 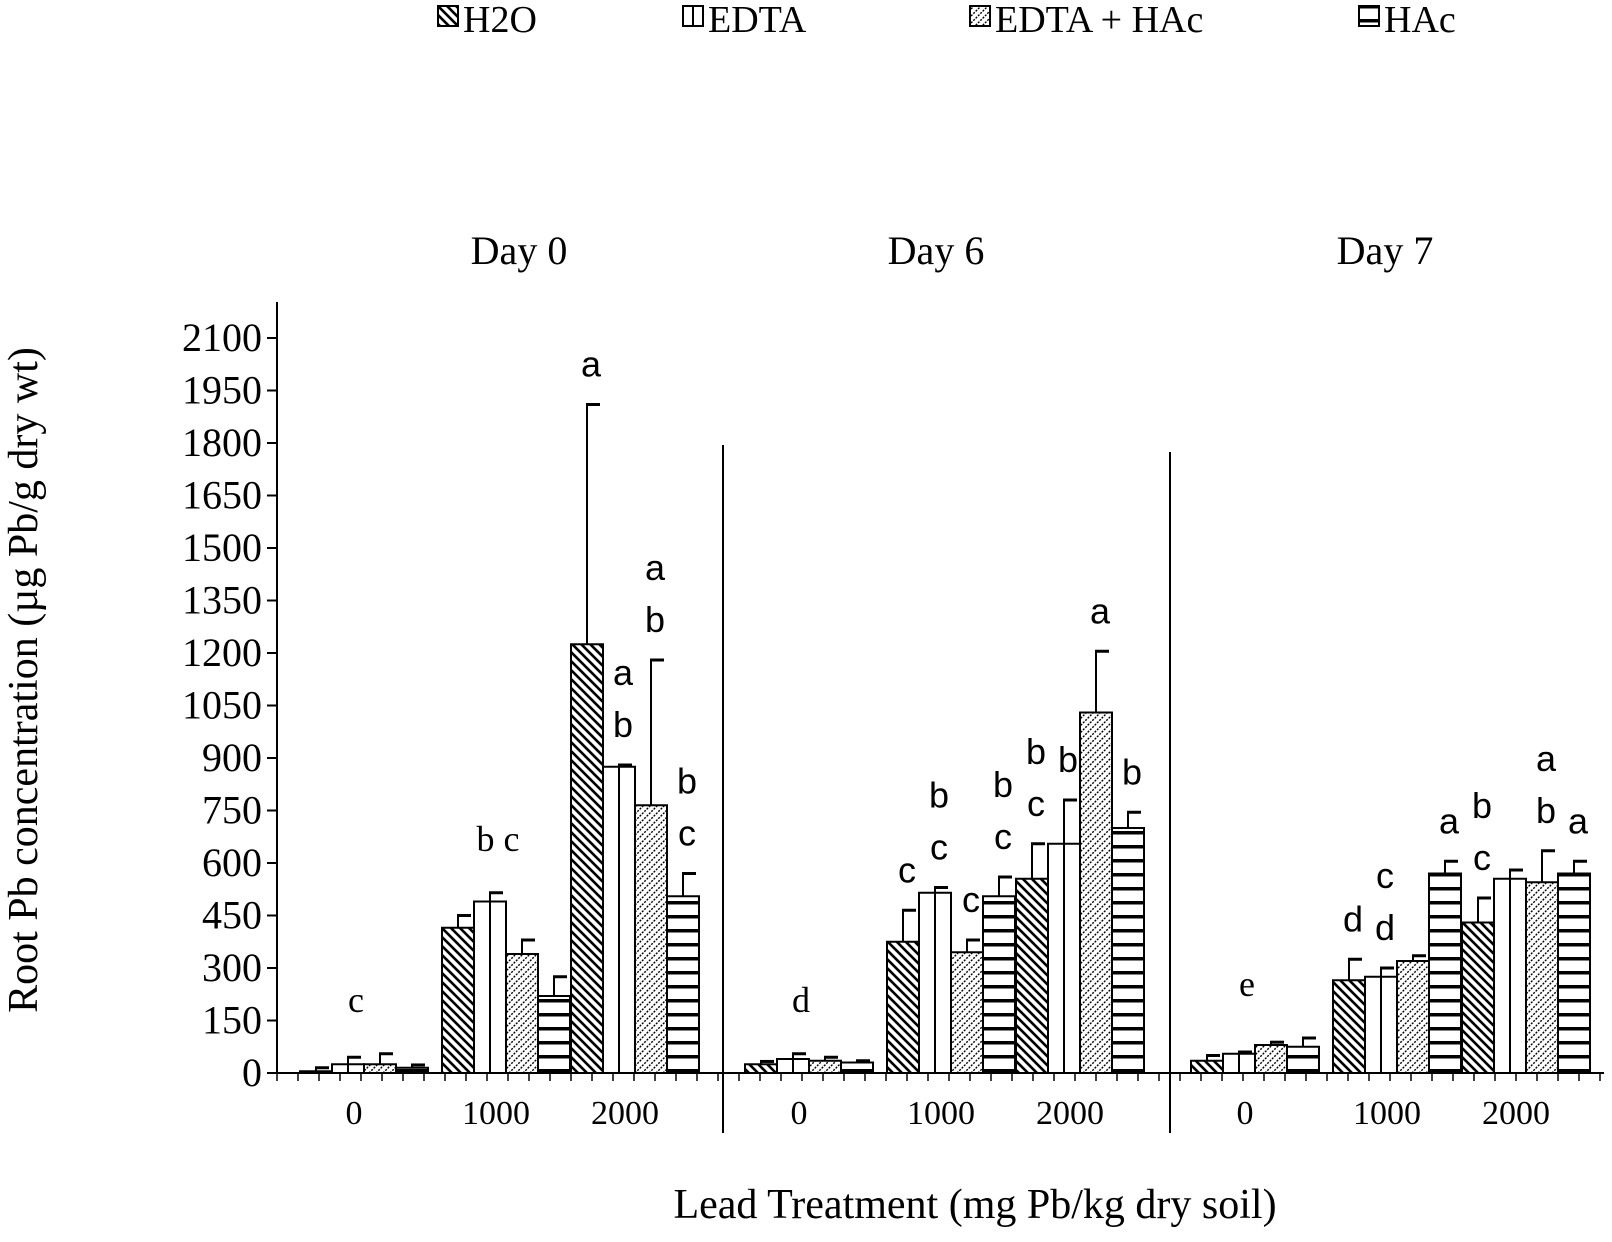 What do you see at coordinates (757, 20) in the screenshot?
I see `legend-label-edta: EDTA` at bounding box center [757, 20].